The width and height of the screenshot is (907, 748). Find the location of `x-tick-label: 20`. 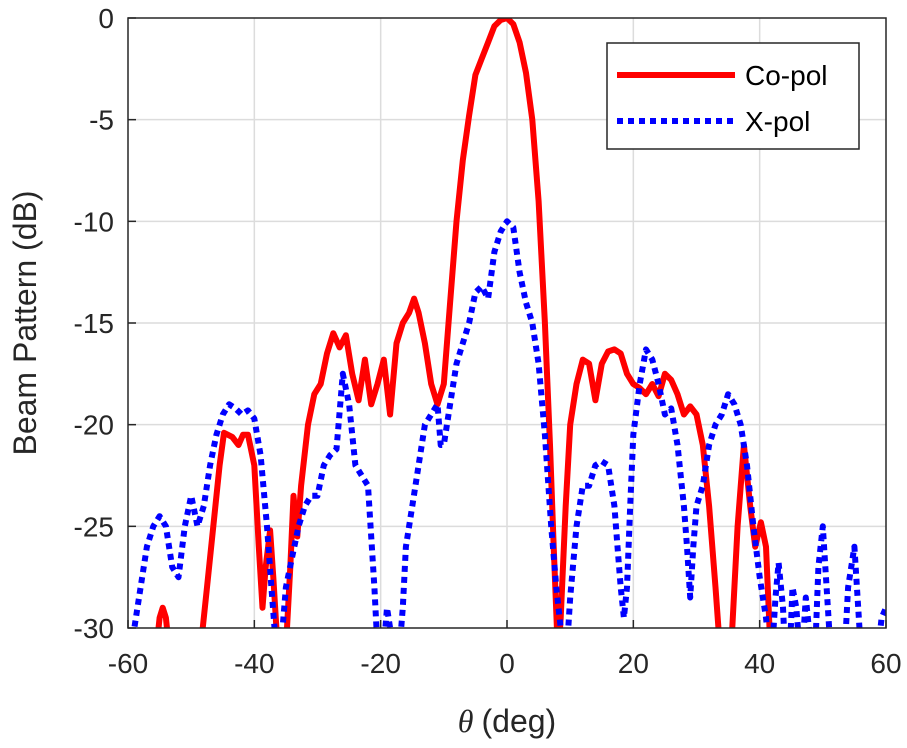

x-tick-label: 20 is located at coordinates (633, 663).